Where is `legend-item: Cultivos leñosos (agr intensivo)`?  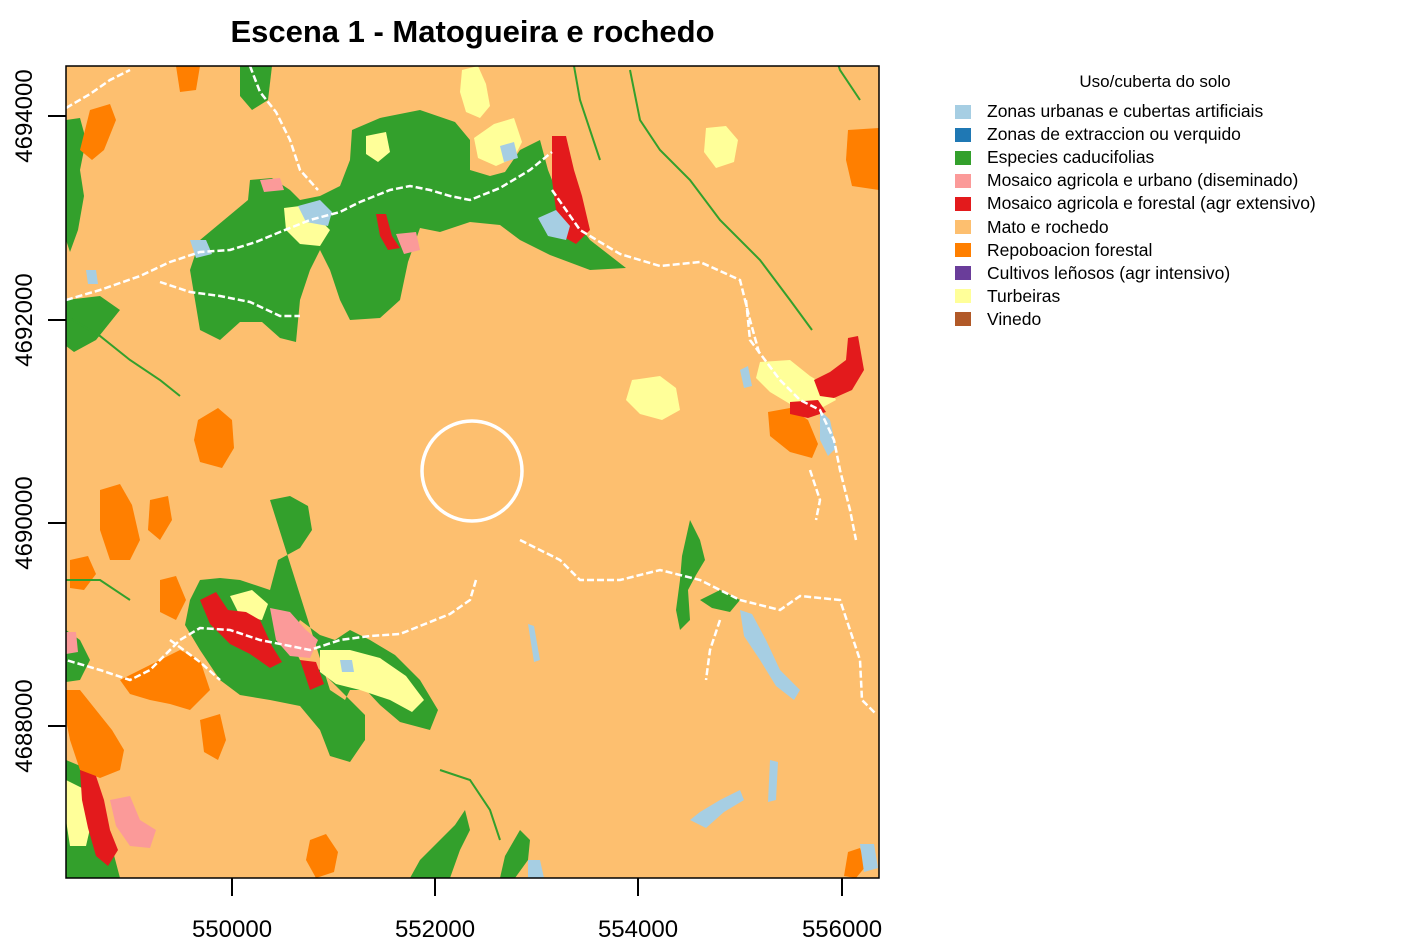 legend-item: Cultivos leñosos (agr intensivo) is located at coordinates (1165, 273).